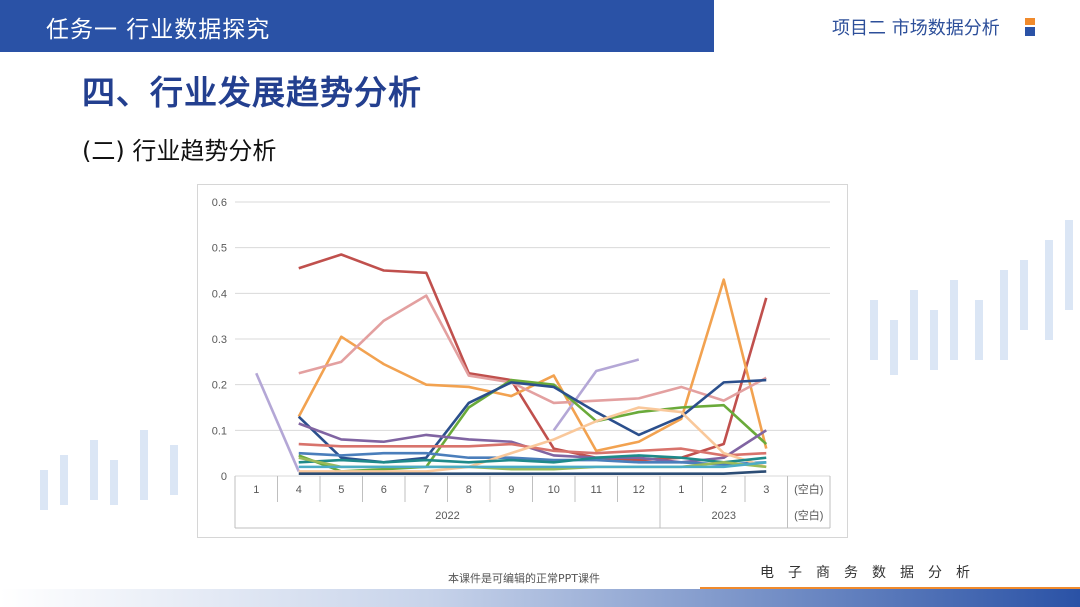 This screenshot has width=1080, height=607. I want to click on y-tick-label: 0.6, so click(219, 203).